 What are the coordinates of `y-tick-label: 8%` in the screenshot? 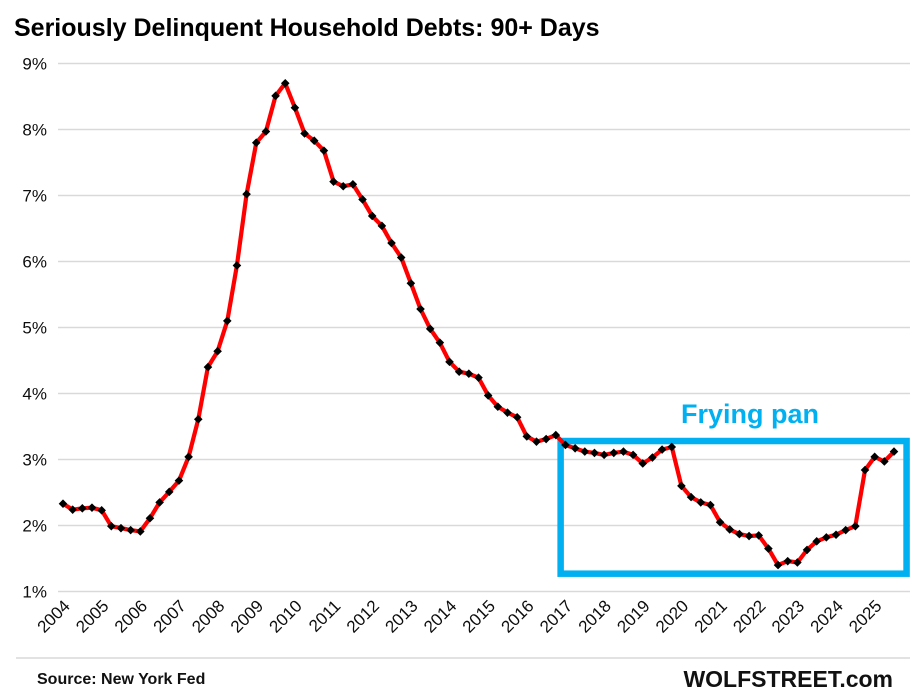 It's located at (34, 130).